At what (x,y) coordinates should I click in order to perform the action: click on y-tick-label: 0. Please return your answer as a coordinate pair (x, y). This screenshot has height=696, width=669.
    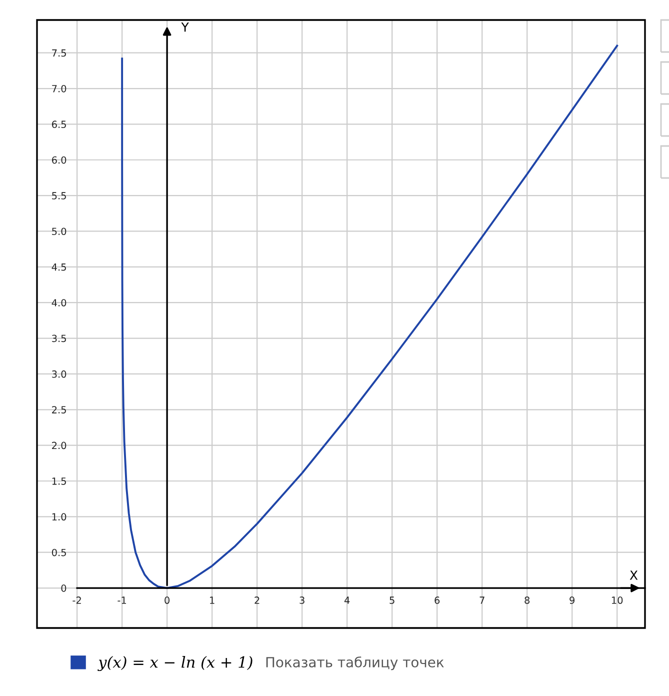
    Looking at the image, I should click on (63, 588).